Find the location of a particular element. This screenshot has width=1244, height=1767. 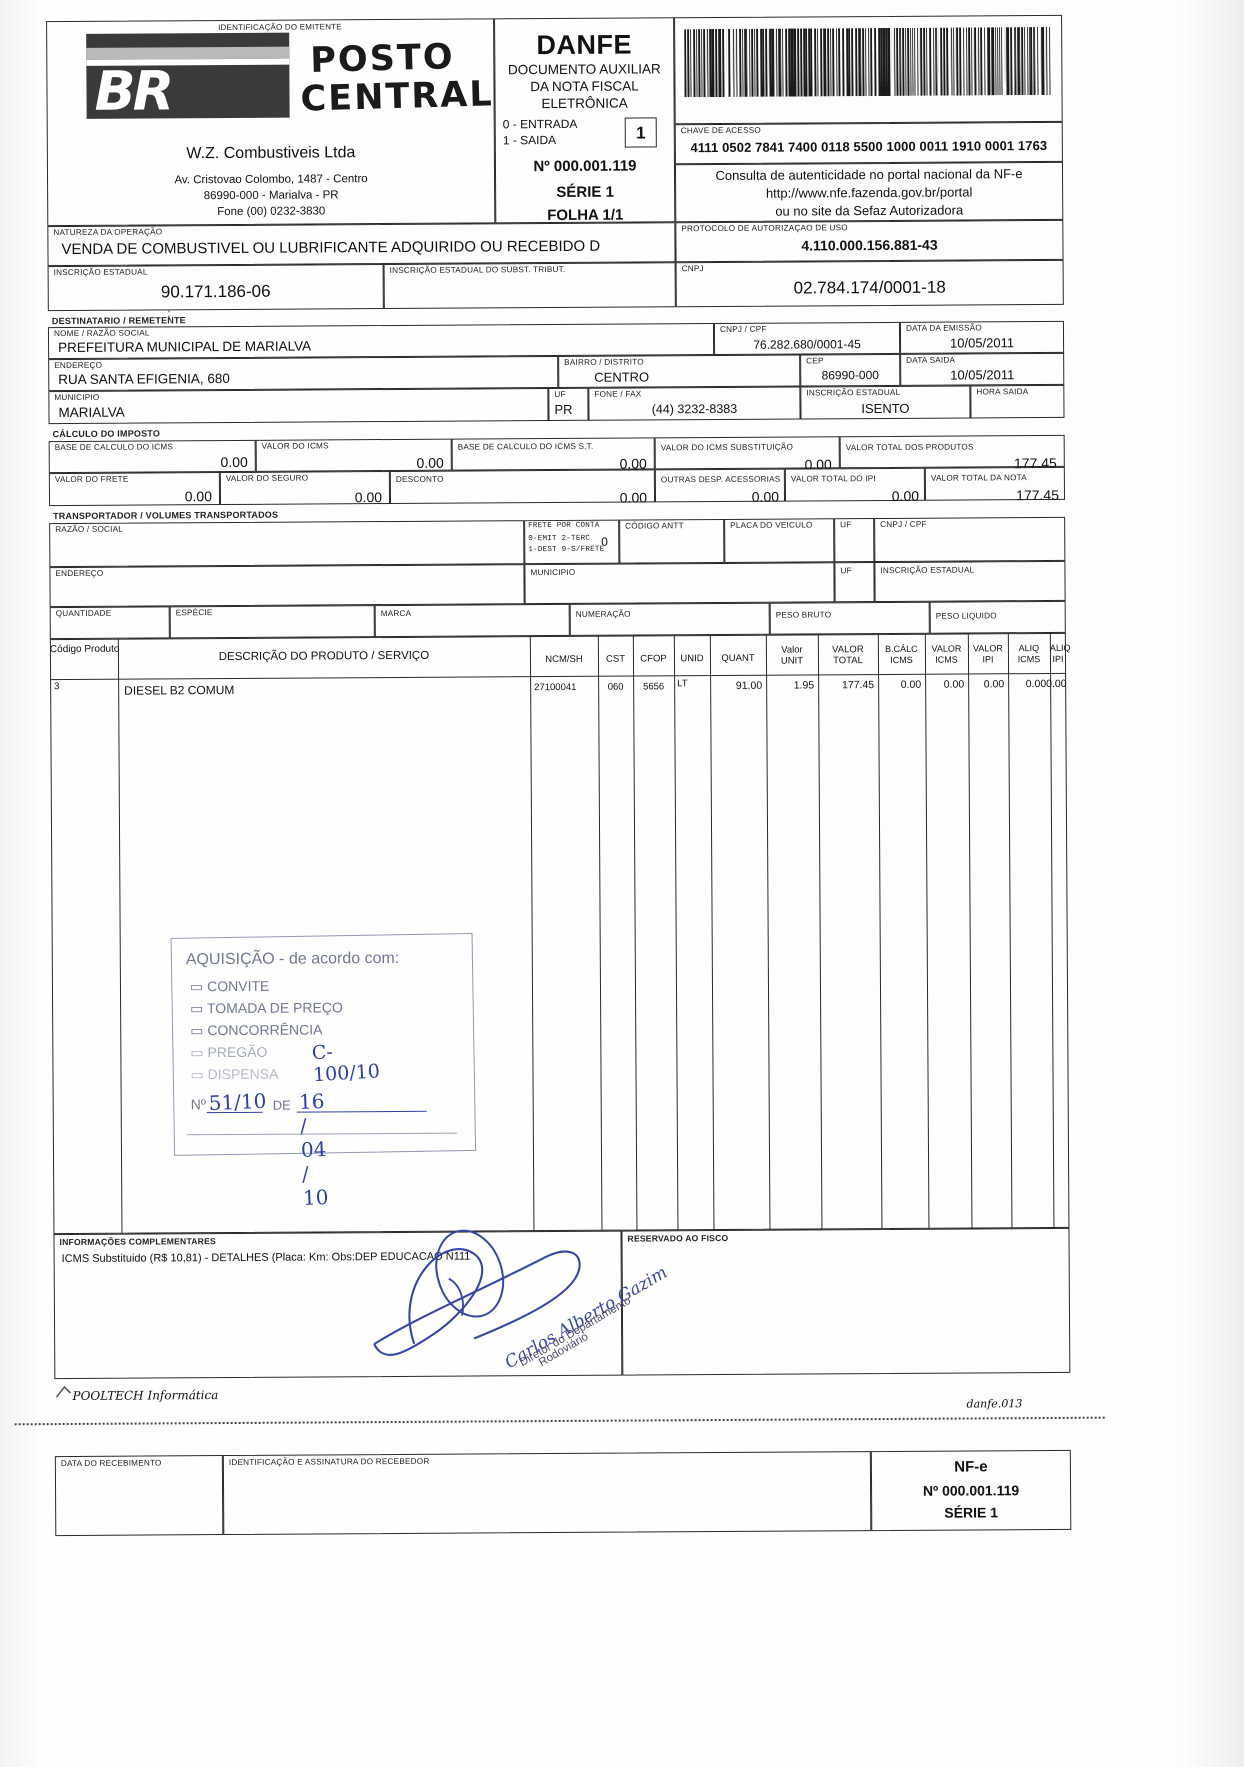

stamp-checkbox-tomada: ▭ TOMADA DE PREÇO is located at coordinates (266, 1008).